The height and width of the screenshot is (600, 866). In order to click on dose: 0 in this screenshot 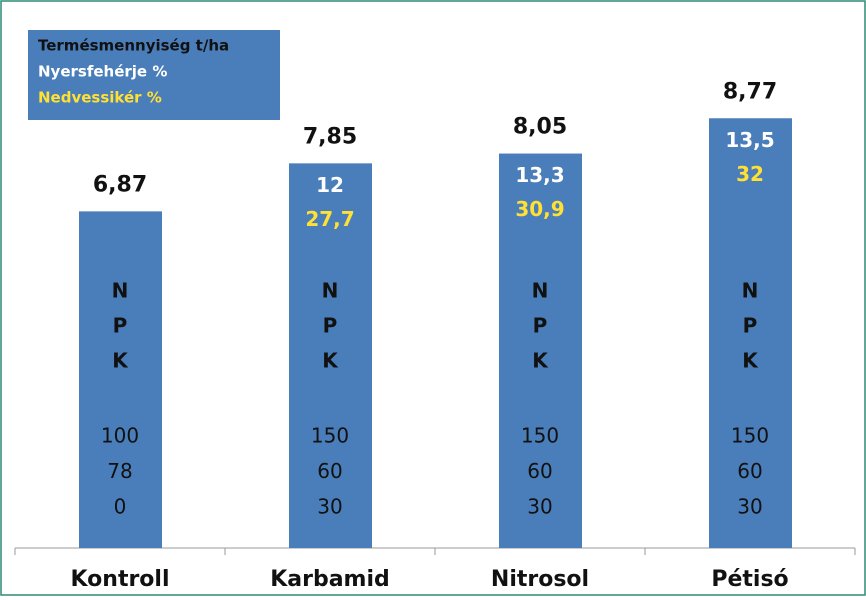, I will do `click(120, 507)`.